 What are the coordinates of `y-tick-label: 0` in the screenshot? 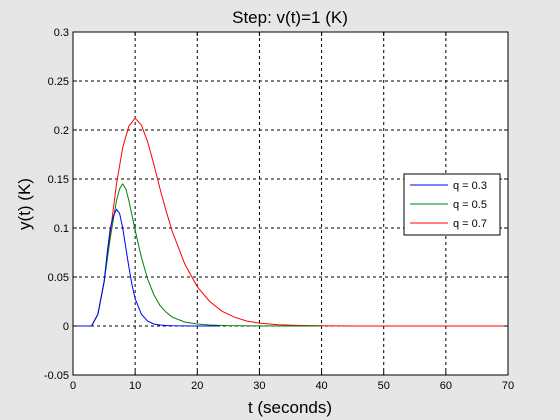 It's located at (66, 327).